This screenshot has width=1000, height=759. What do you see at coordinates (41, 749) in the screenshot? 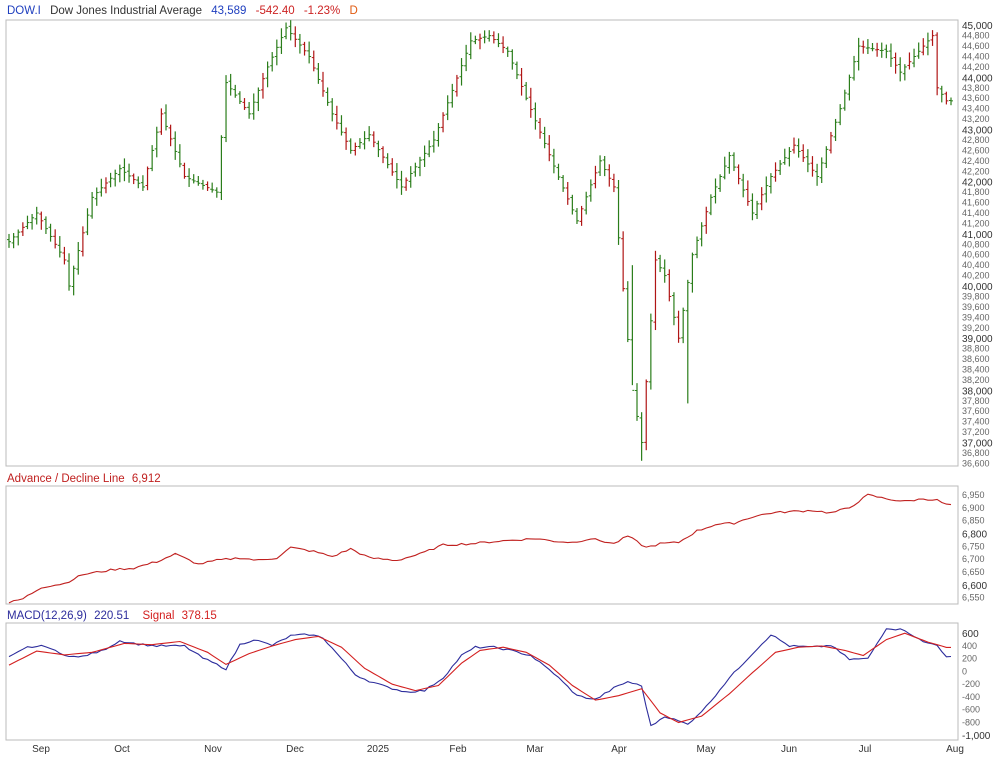
I see `x-tick-label: Sep` at bounding box center [41, 749].